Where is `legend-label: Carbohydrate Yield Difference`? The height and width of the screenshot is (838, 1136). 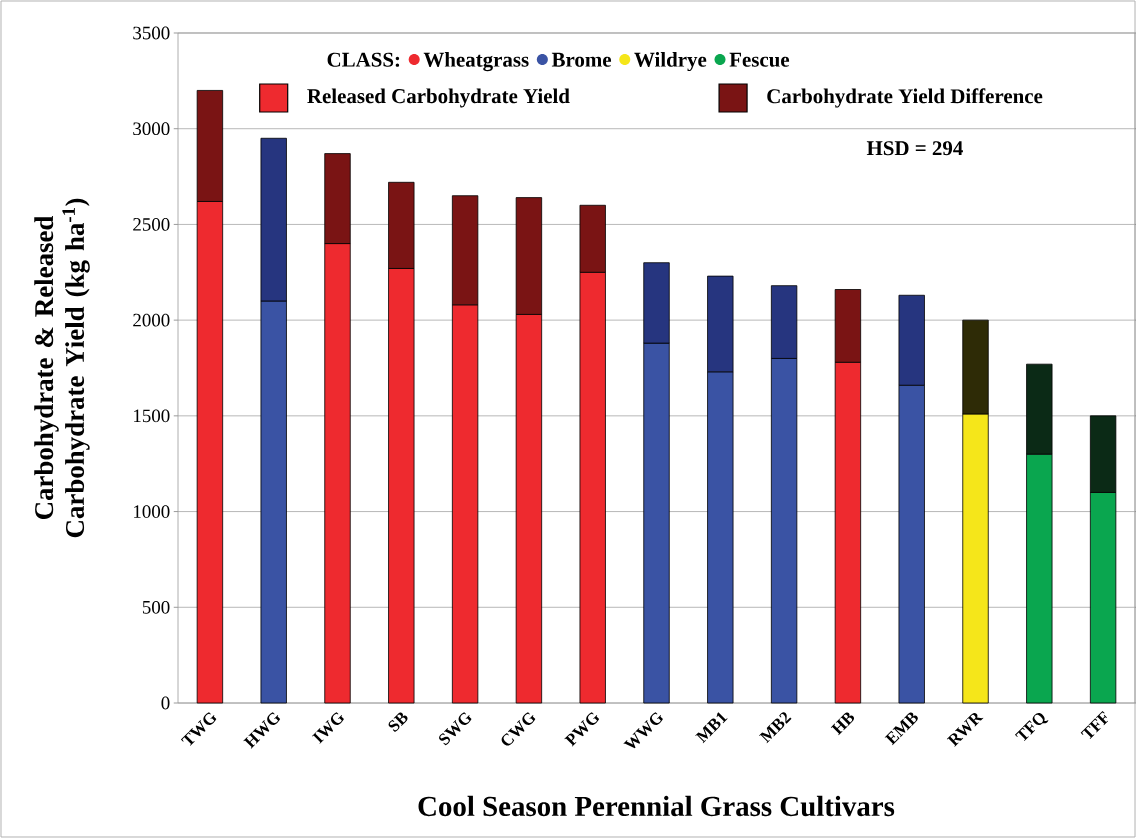
legend-label: Carbohydrate Yield Difference is located at coordinates (905, 98).